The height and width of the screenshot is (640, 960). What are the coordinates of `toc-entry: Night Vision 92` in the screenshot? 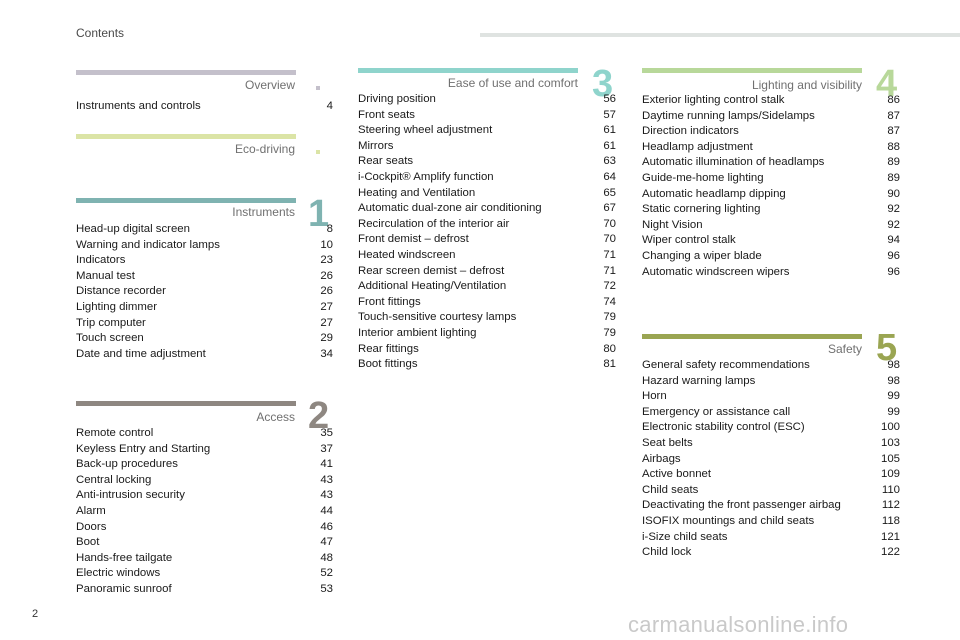 It's located at (771, 226).